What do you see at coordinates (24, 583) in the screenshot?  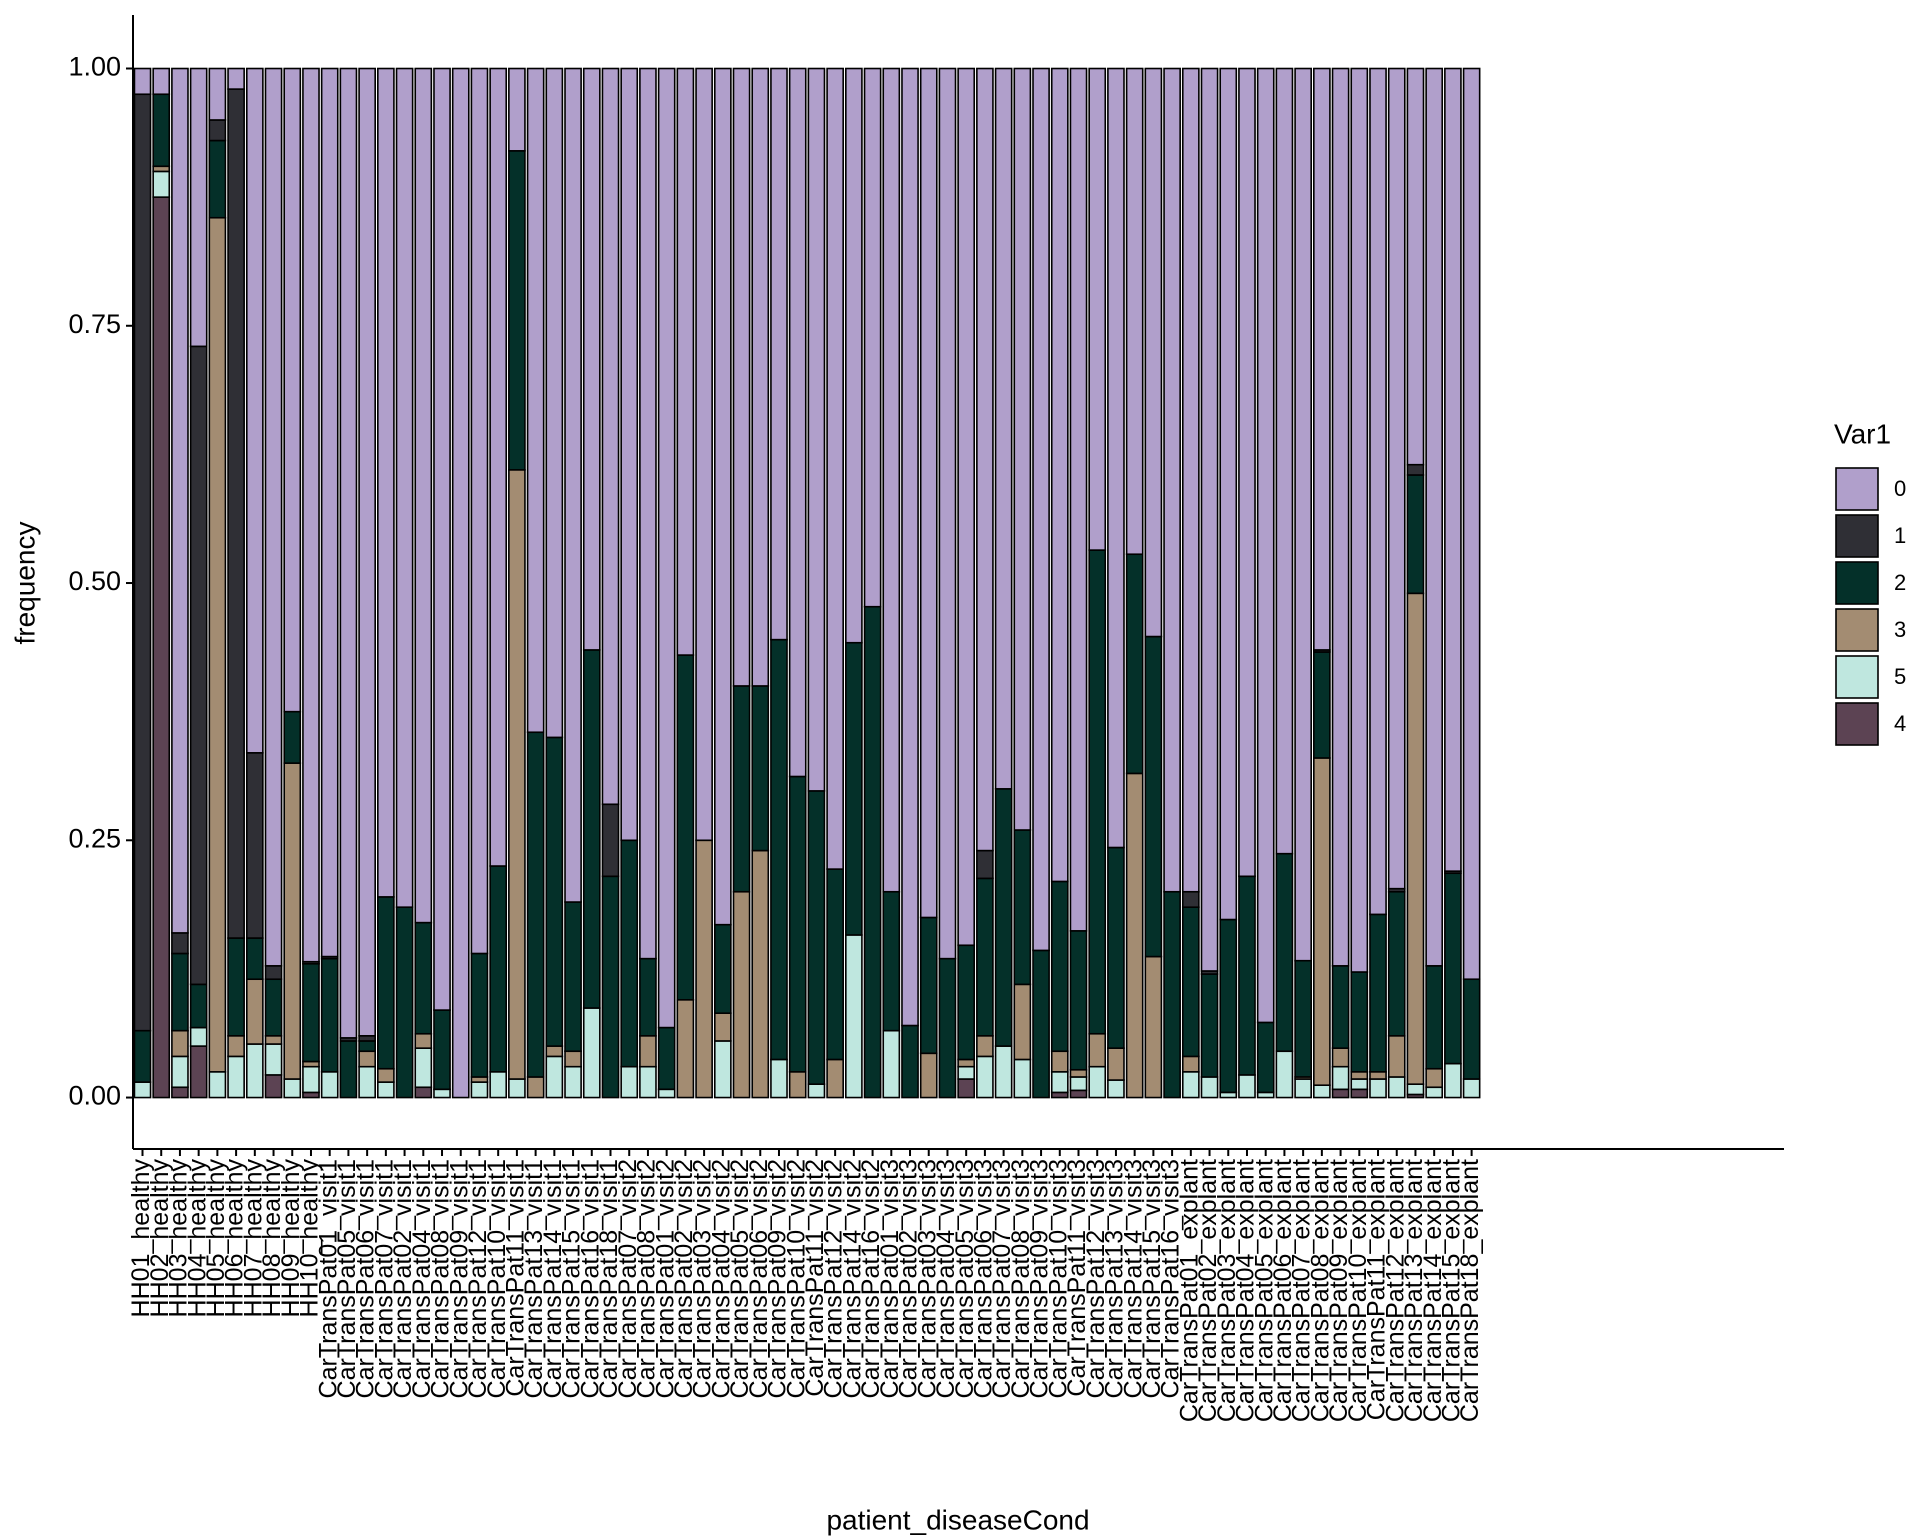 I see `y-axis-title: frequency` at bounding box center [24, 583].